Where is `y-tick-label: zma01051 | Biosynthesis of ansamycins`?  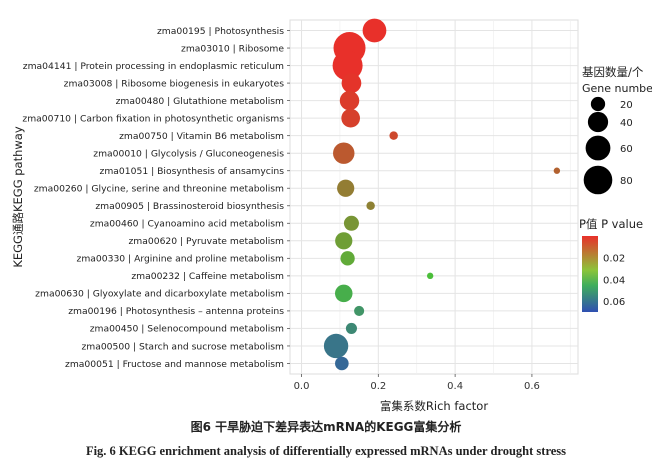
y-tick-label: zma01051 | Biosynthesis of ansamycins is located at coordinates (192, 171).